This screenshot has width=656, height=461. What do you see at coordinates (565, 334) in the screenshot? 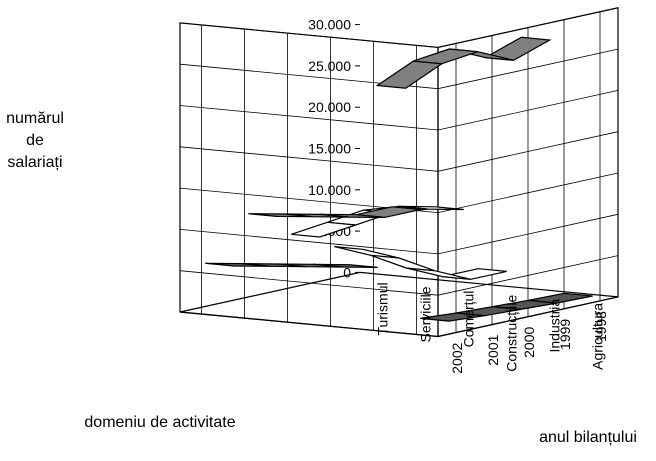
I see `year-label: 1999` at bounding box center [565, 334].